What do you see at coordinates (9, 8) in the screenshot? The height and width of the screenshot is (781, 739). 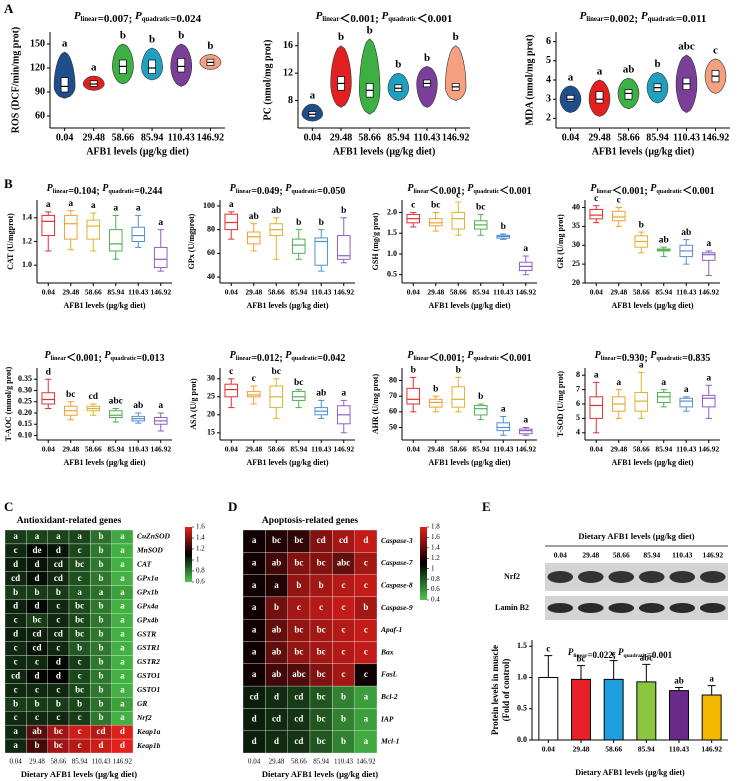 I see `panel-label: A` at bounding box center [9, 8].